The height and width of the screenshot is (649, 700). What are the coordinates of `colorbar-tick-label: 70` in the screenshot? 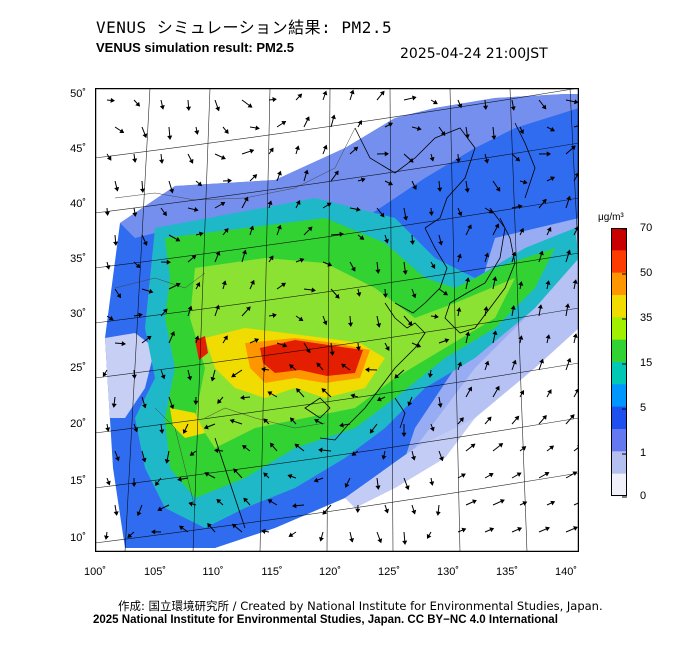 It's located at (646, 228).